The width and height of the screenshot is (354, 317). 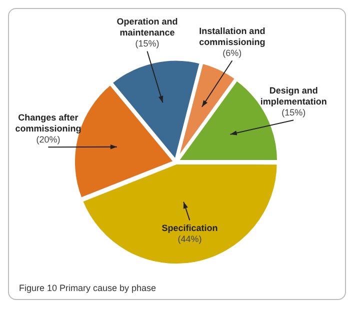 What do you see at coordinates (232, 37) in the screenshot?
I see `slice-label: Installation and commissioning` at bounding box center [232, 37].